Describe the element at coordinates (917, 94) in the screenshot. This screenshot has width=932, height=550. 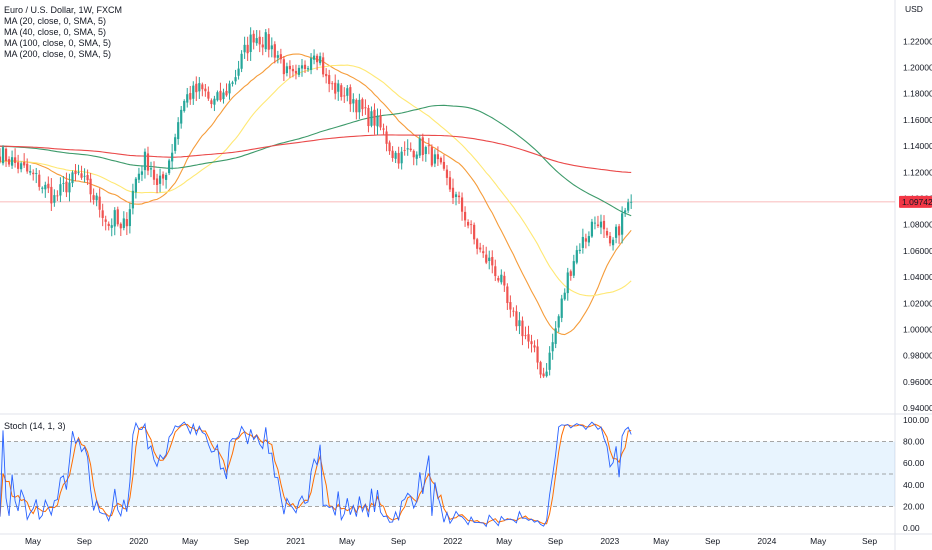
I see `price-tick-label: 1.18000` at that location.